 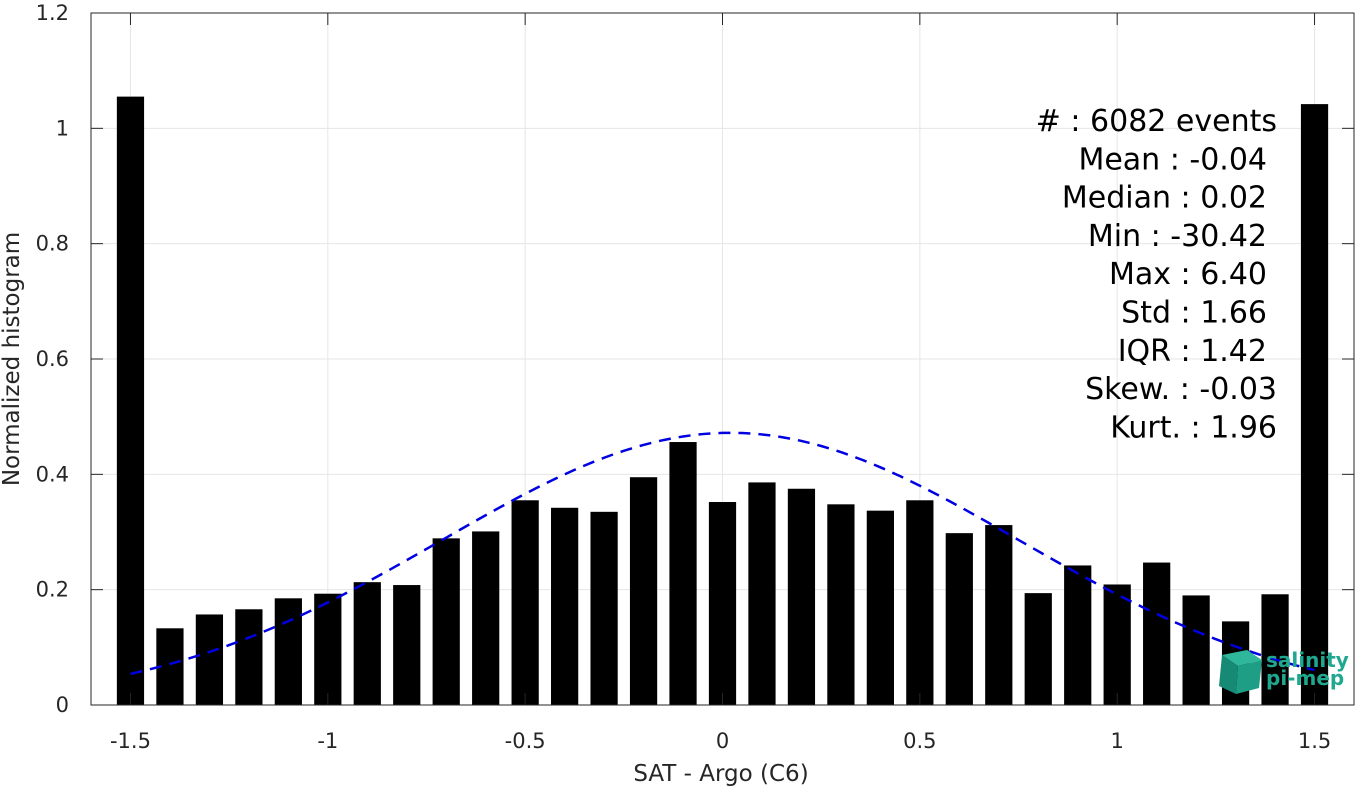 I want to click on salinity-pi-mep-logo: salinity pi-mep, so click(x=1284, y=671).